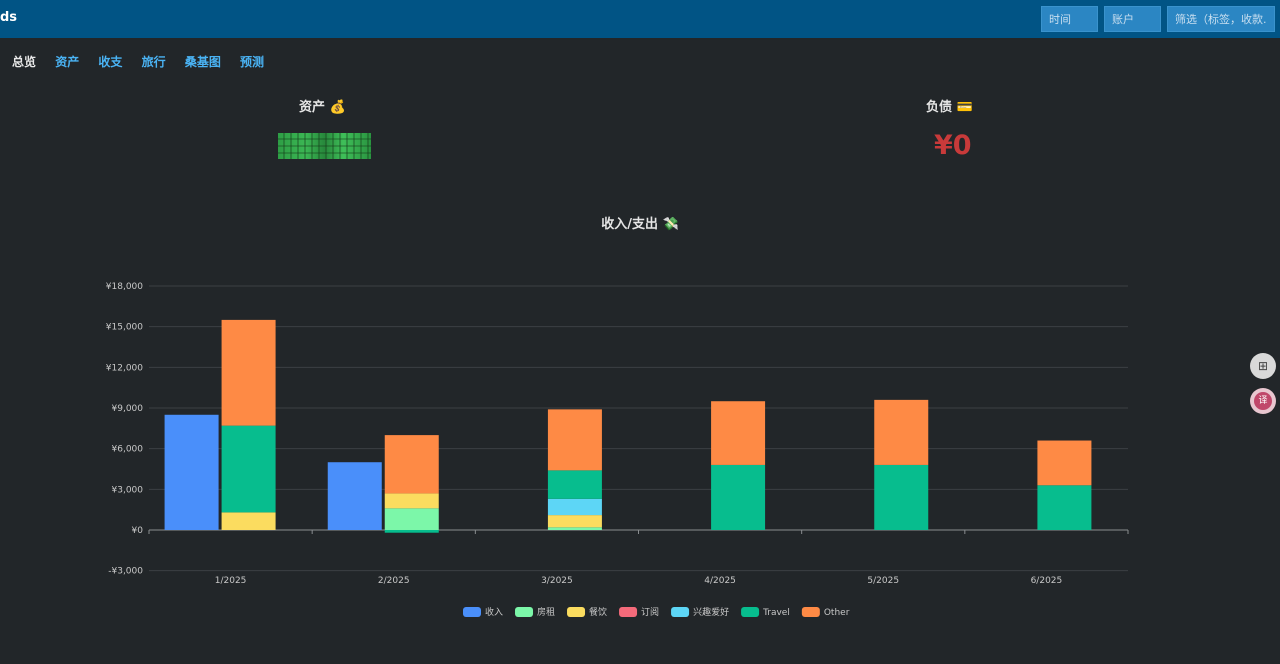 This screenshot has height=664, width=1280. I want to click on nav-sankey: 桑基图, so click(202, 62).